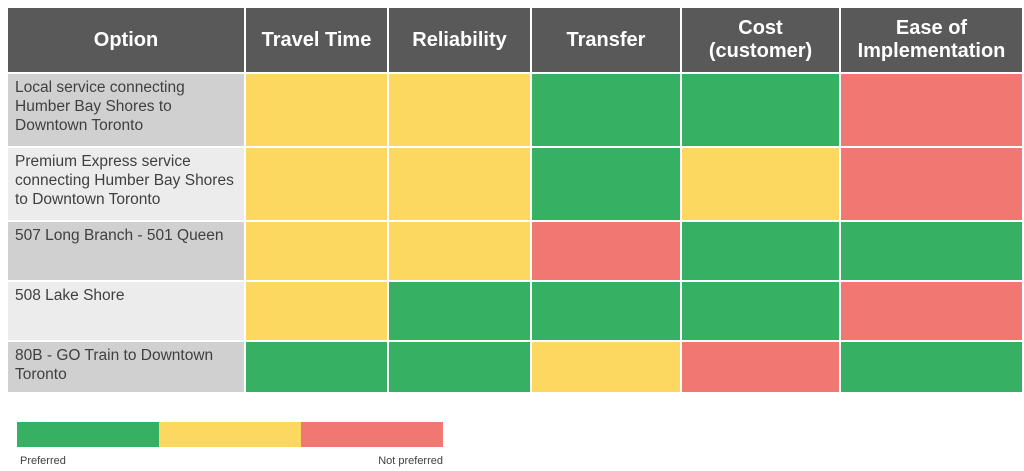 Image resolution: width=1024 pixels, height=471 pixels. I want to click on table-row: 80B - GO Train to Downtown Toronto, so click(515, 367).